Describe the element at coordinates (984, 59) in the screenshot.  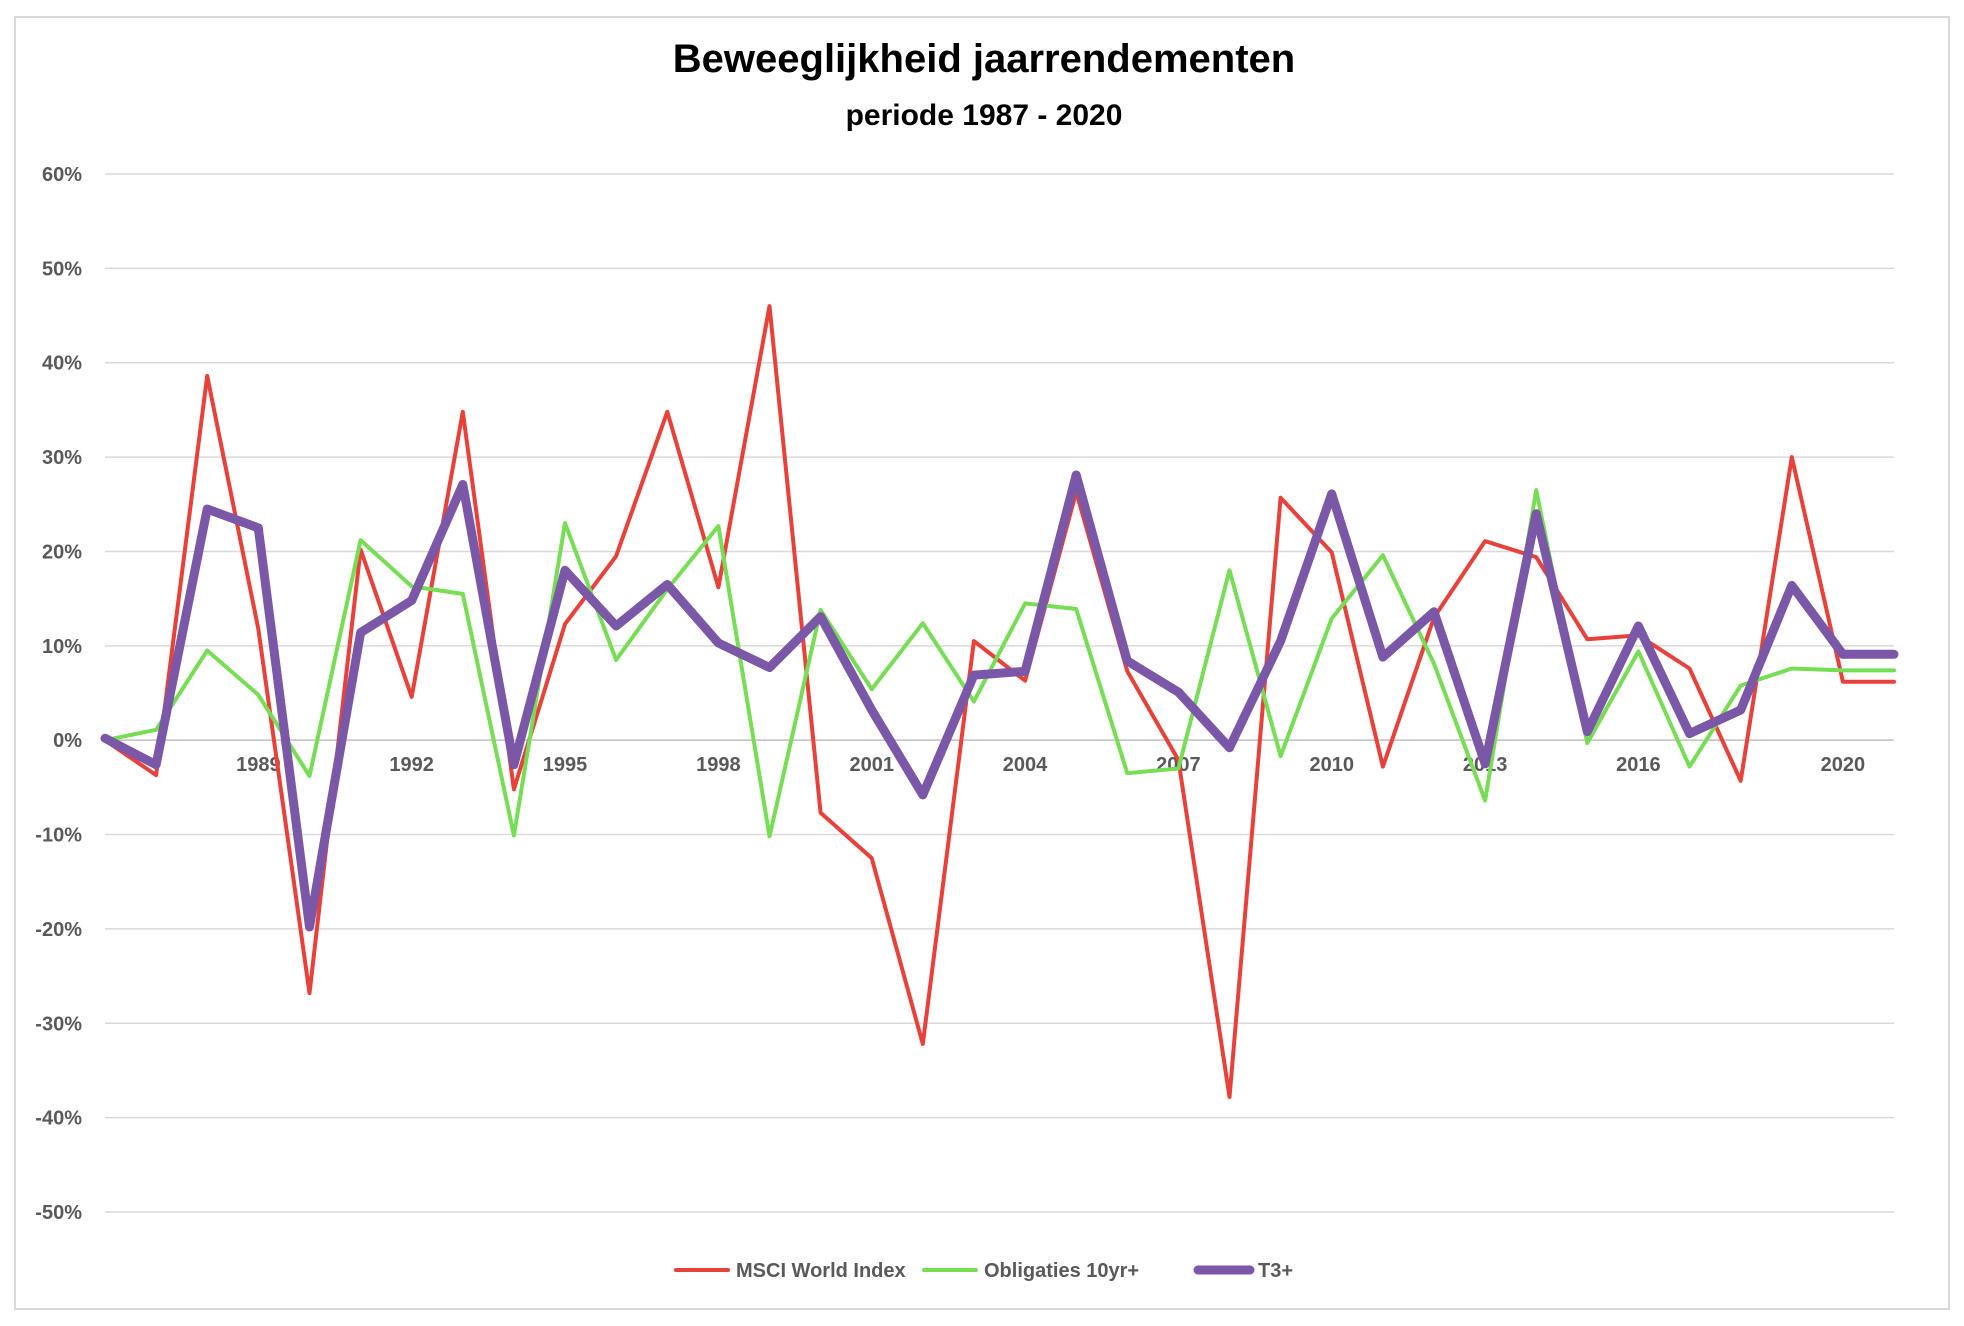
I see `chart-title: Beweeglijkheid jaarrendementen` at that location.